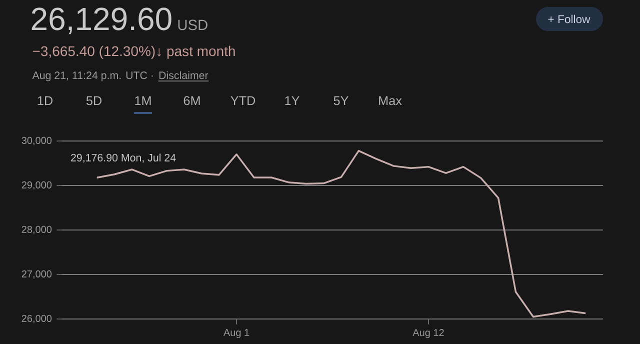 Image resolution: width=640 pixels, height=344 pixels. What do you see at coordinates (236, 333) in the screenshot?
I see `x-tick-label: Aug 1` at bounding box center [236, 333].